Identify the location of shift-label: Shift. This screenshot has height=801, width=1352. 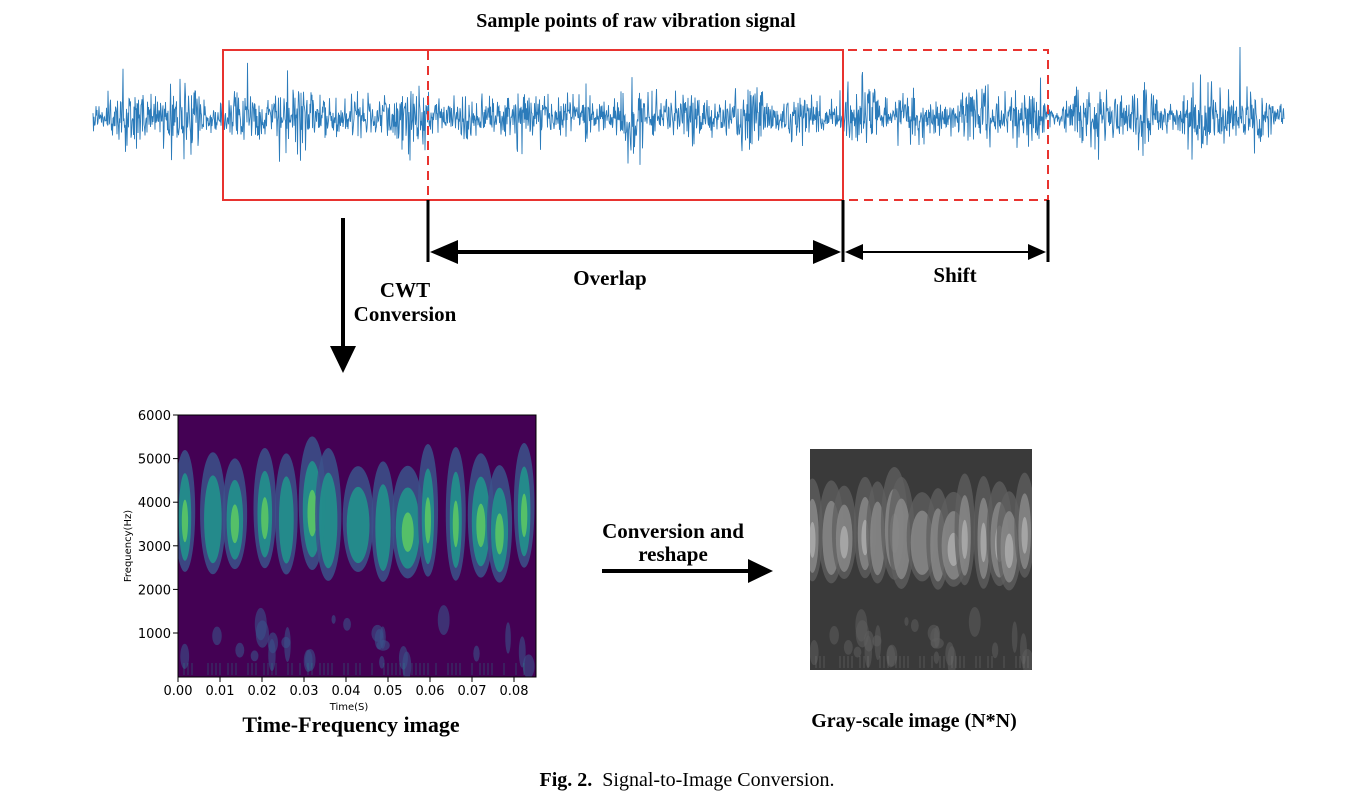
(954, 275).